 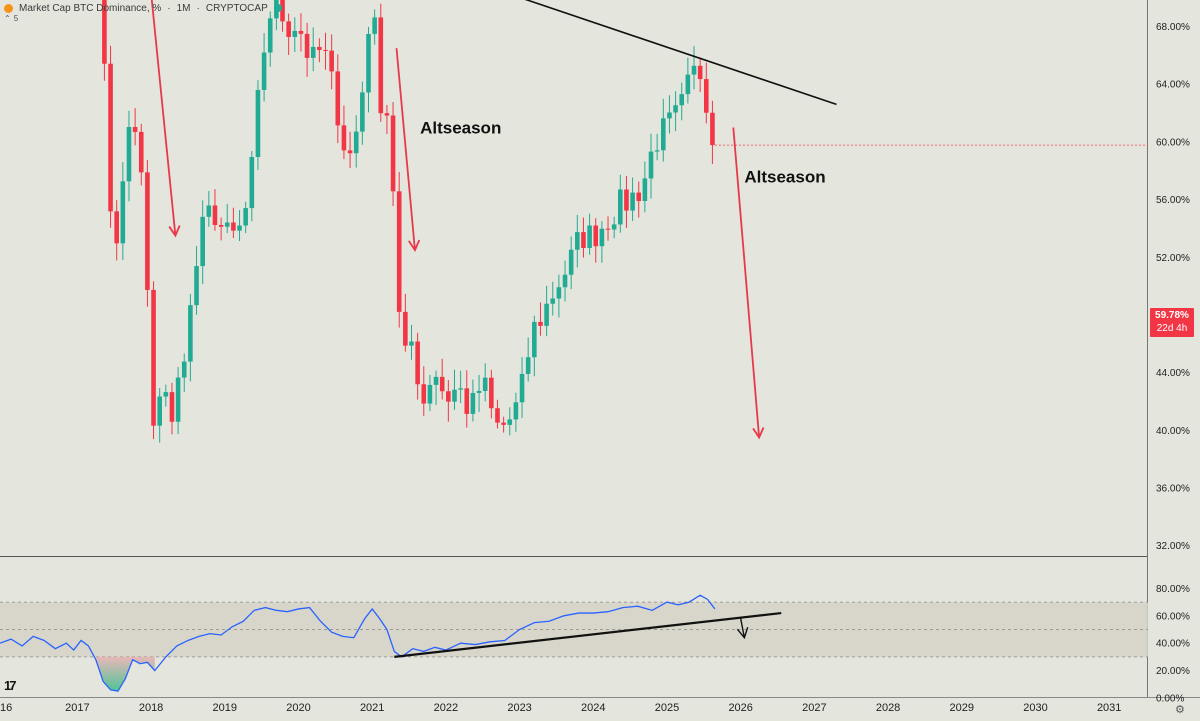 What do you see at coordinates (1173, 258) in the screenshot?
I see `y-tick-label: 52.00%` at bounding box center [1173, 258].